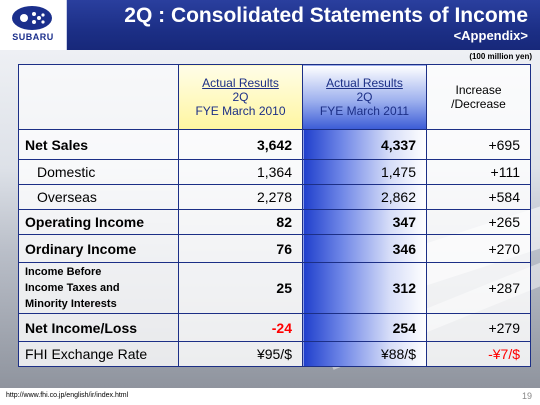  Describe the element at coordinates (98, 197) in the screenshot. I see `row-label: Overseas` at that location.